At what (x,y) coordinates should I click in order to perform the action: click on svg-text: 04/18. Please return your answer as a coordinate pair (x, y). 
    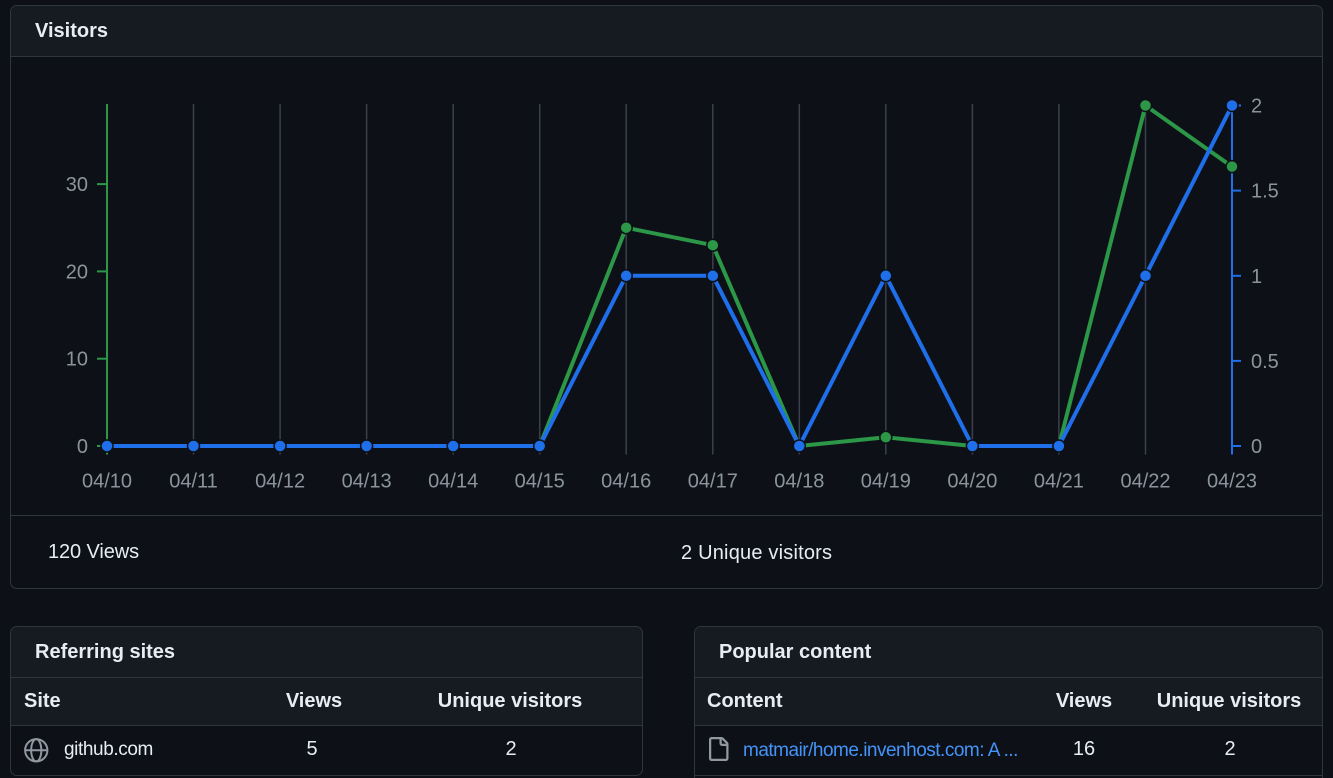
    Looking at the image, I should click on (799, 482).